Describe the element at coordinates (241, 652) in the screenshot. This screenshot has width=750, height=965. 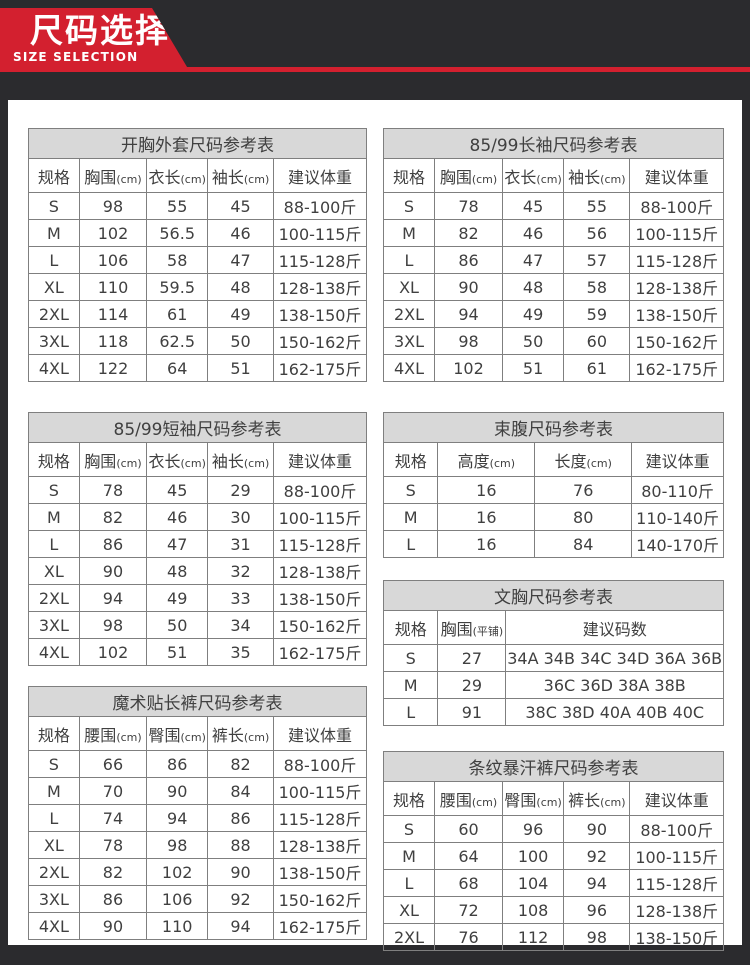
I see `table-cell: 35` at that location.